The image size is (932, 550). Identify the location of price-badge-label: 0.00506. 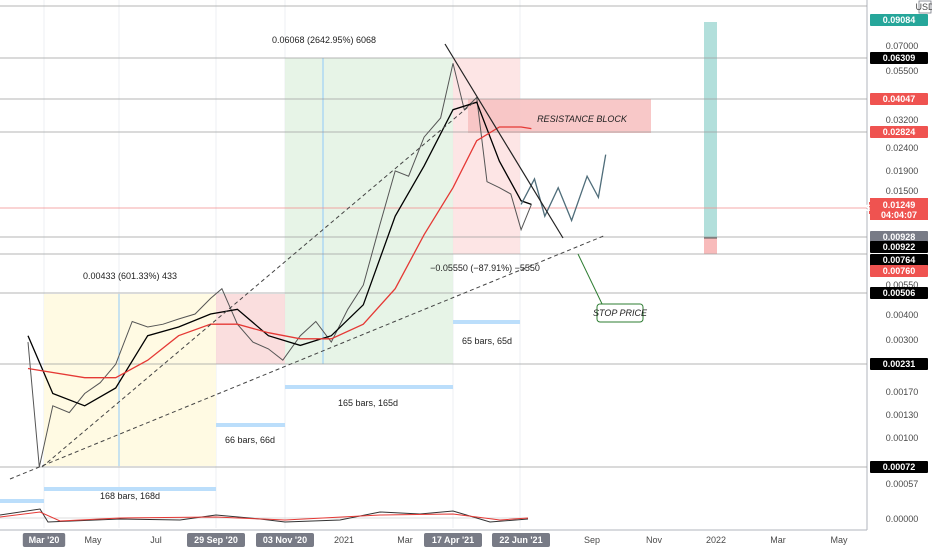
(899, 293).